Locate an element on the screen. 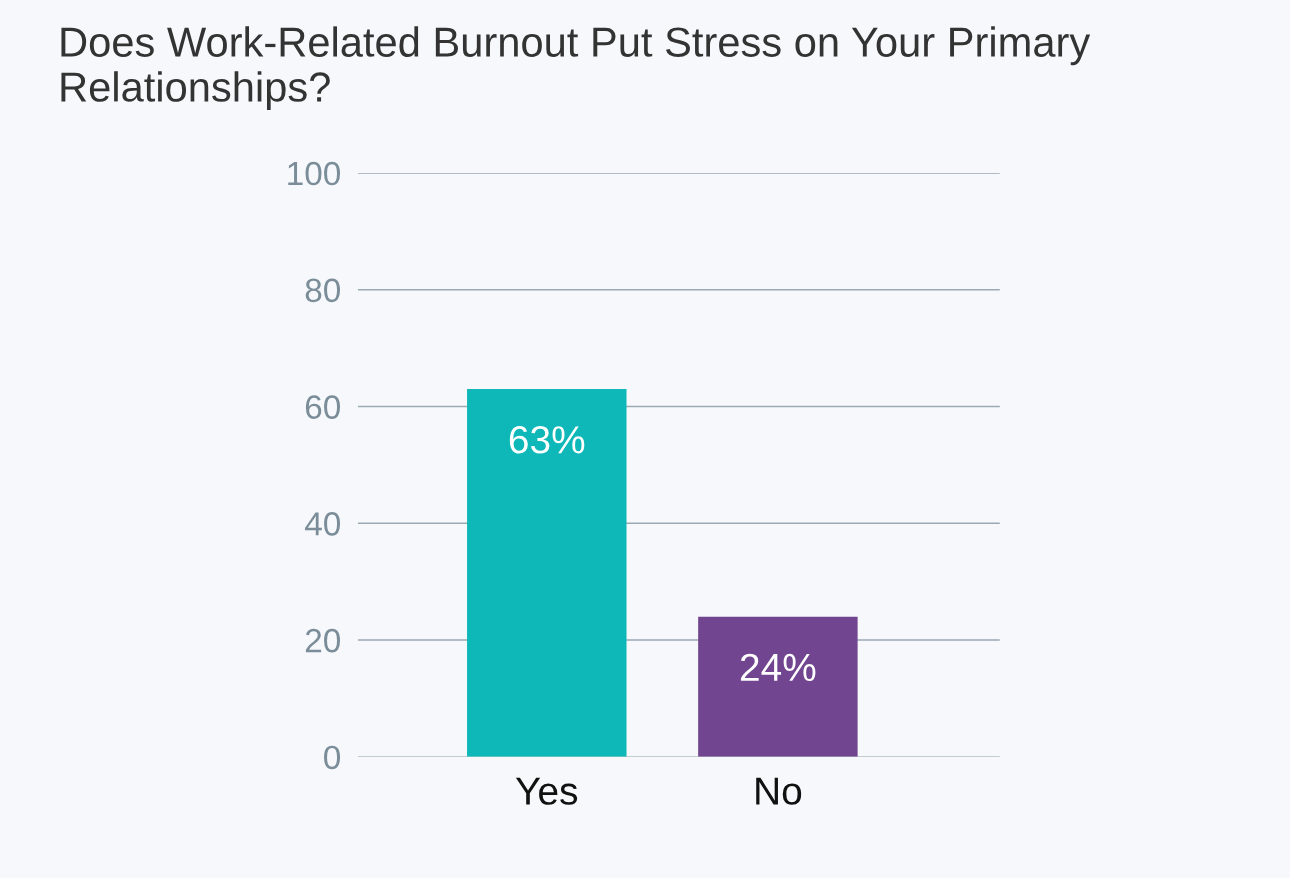 The height and width of the screenshot is (878, 1290). chart-title: Does Work-Related Burnout Put Stress on Your Primary Relationships? is located at coordinates (576, 68).